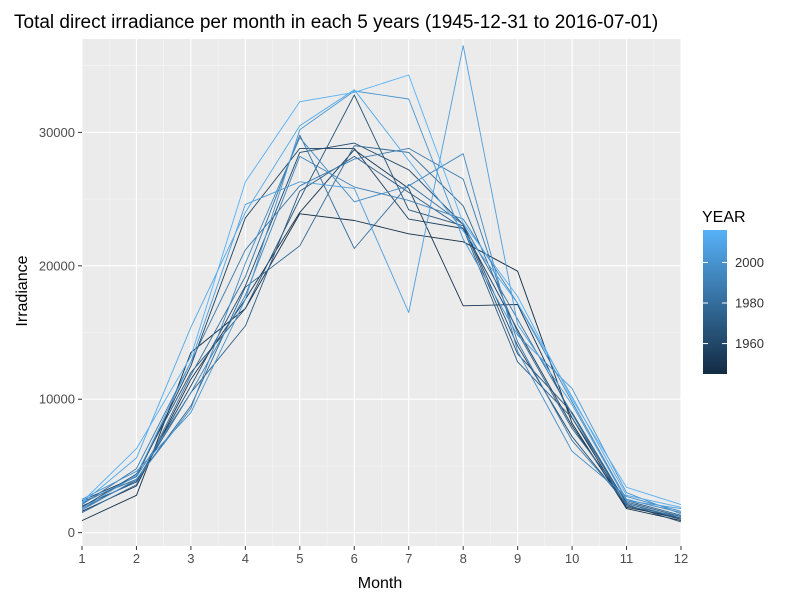 This screenshot has height=600, width=800. I want to click on y-axis-ticks: 0 10000 20000 30000, so click(60, 332).